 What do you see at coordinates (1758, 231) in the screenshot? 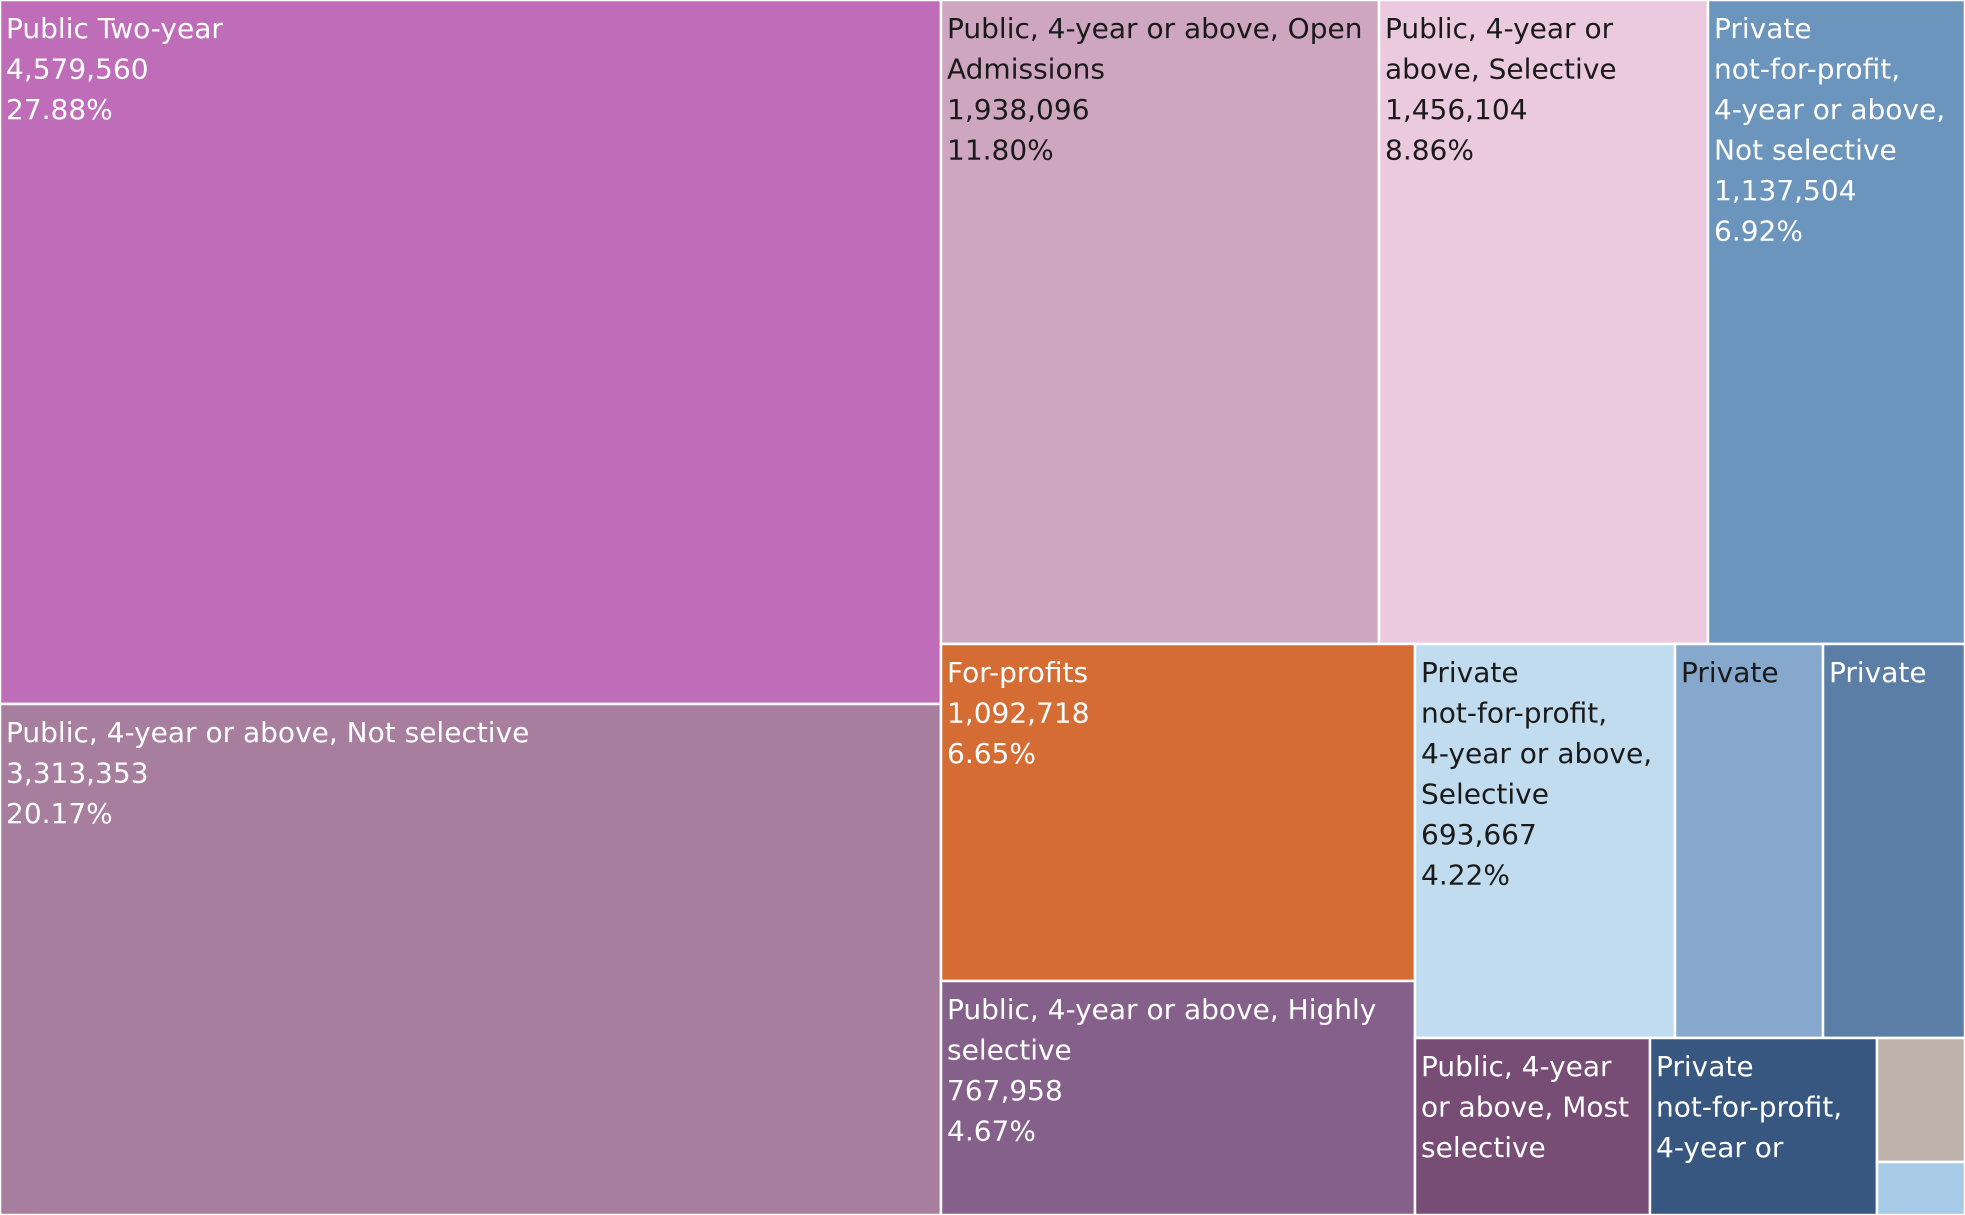
I see `tile-percent: 6.92%` at bounding box center [1758, 231].